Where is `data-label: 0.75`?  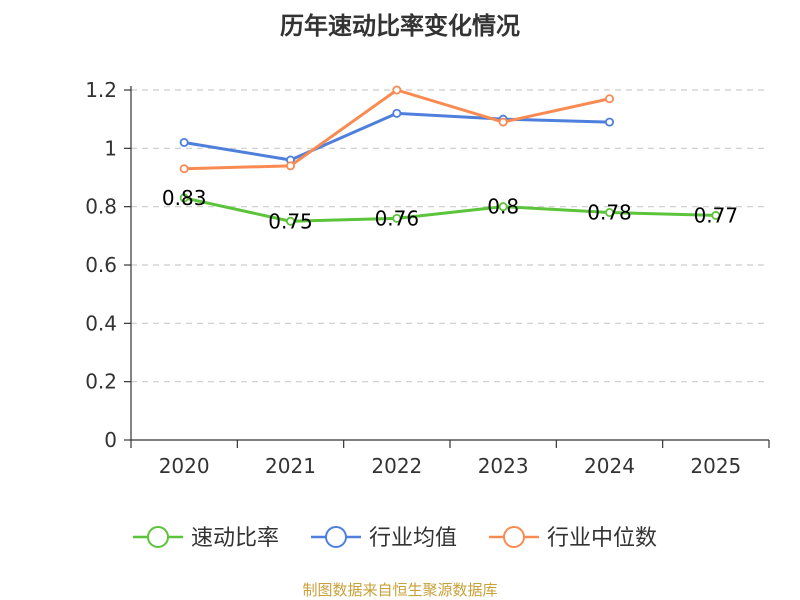 data-label: 0.75 is located at coordinates (290, 221).